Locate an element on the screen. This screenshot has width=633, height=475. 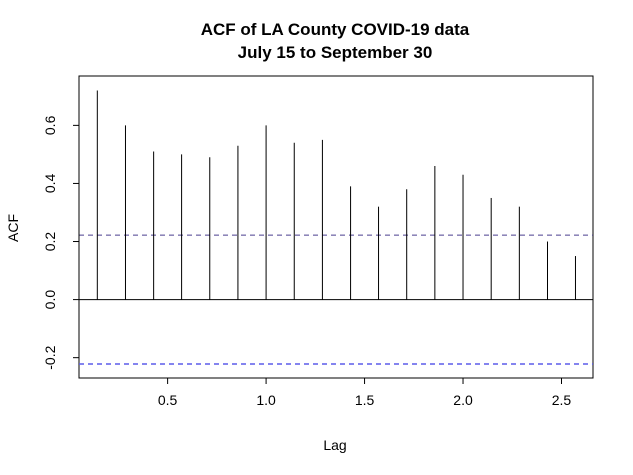
chart-title-line-1: ACF of LA County COVID-19 data is located at coordinates (335, 29).